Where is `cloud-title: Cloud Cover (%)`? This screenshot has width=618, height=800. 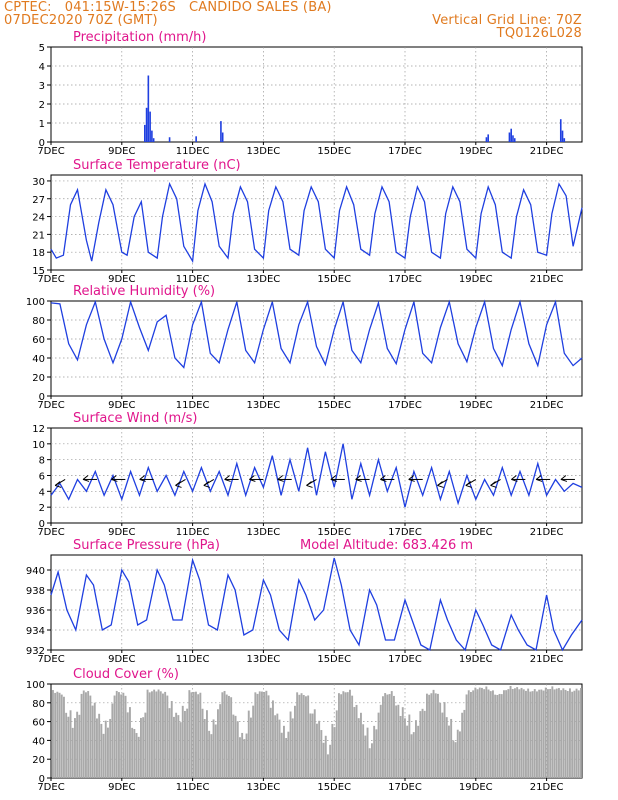 cloud-title: Cloud Cover (%) is located at coordinates (126, 674).